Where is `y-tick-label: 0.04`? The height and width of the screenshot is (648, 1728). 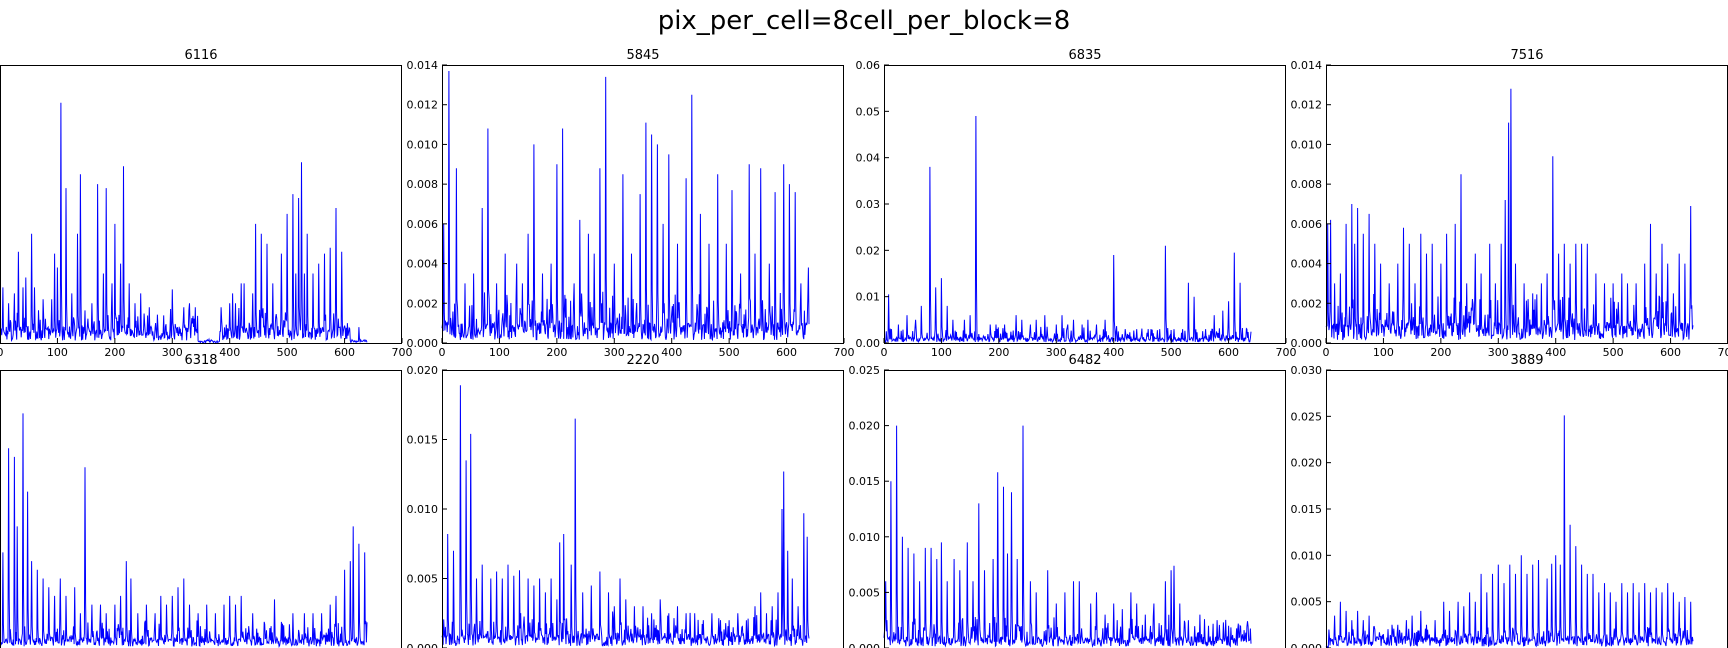 y-tick-label: 0.04 is located at coordinates (868, 158).